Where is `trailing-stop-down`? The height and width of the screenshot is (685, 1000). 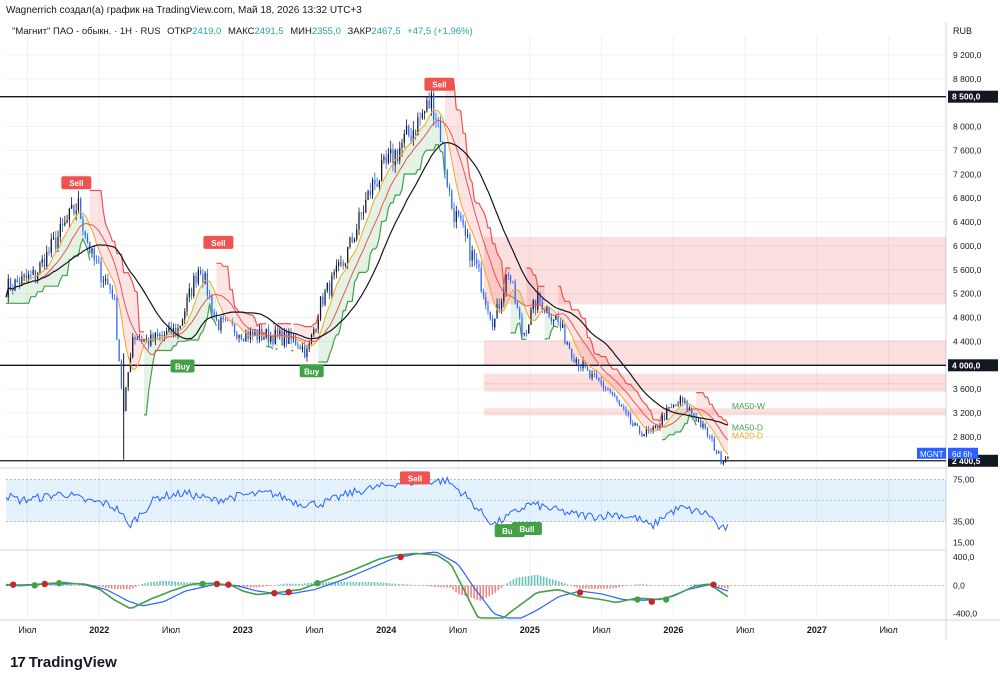 trailing-stop-down is located at coordinates (478, 184).